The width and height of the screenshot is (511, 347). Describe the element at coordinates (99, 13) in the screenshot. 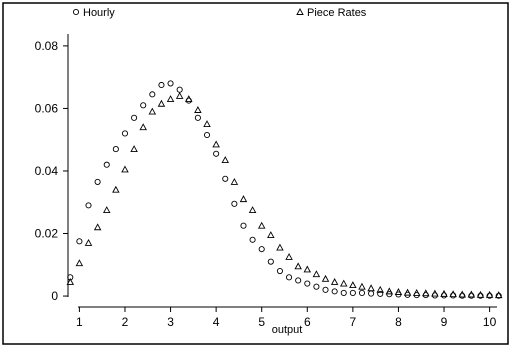

I see `legend-label-hourly: Hourly` at that location.